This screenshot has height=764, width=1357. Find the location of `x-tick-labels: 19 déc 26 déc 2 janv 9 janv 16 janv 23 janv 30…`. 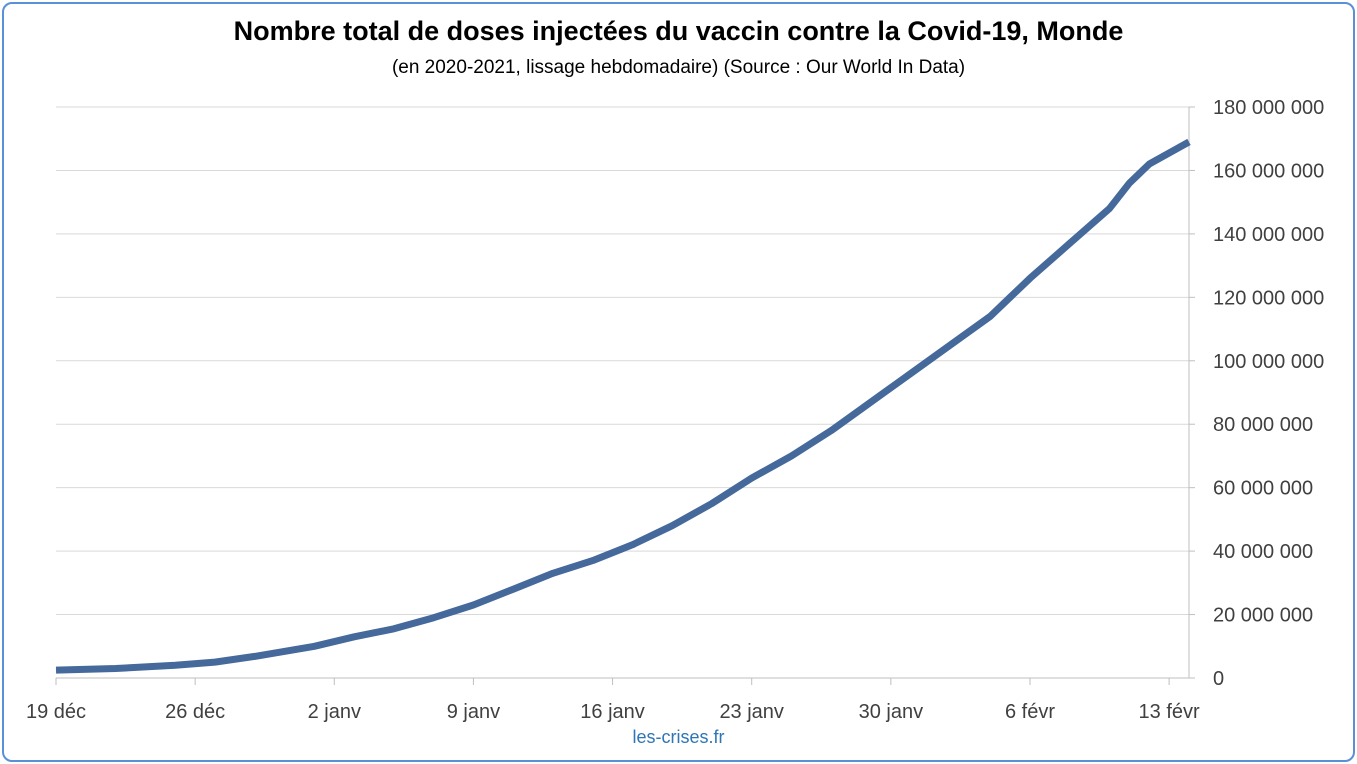

x-tick-labels: 19 déc 26 déc 2 janv 9 janv 16 janv 23 janv 30… is located at coordinates (613, 712).